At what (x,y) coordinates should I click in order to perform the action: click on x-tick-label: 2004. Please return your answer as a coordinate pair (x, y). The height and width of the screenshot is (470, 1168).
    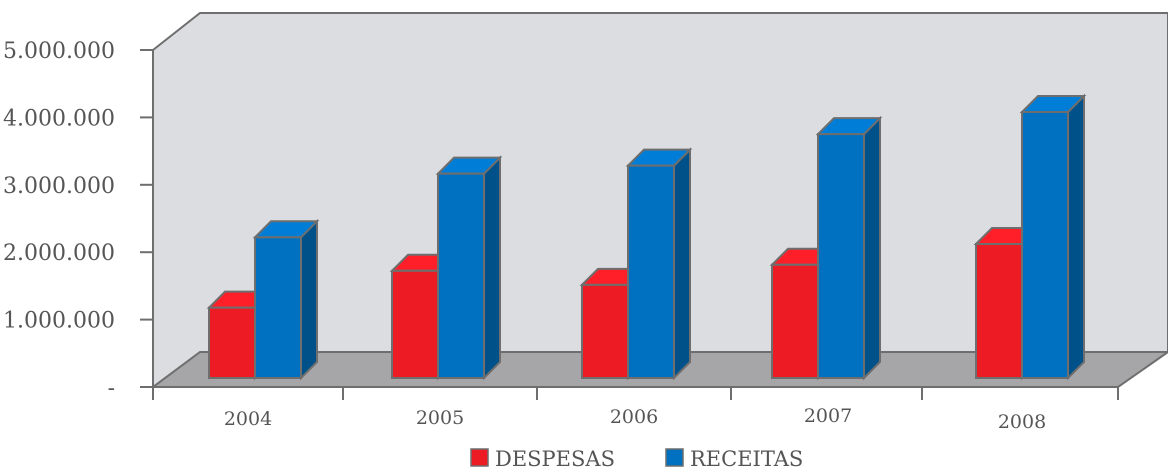
    Looking at the image, I should click on (248, 419).